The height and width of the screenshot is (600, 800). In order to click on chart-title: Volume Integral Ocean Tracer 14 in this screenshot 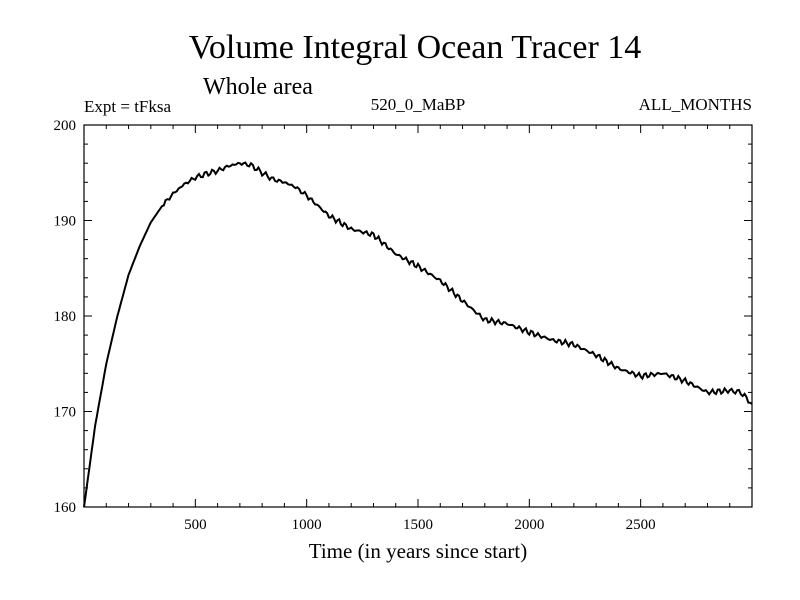, I will do `click(415, 47)`.